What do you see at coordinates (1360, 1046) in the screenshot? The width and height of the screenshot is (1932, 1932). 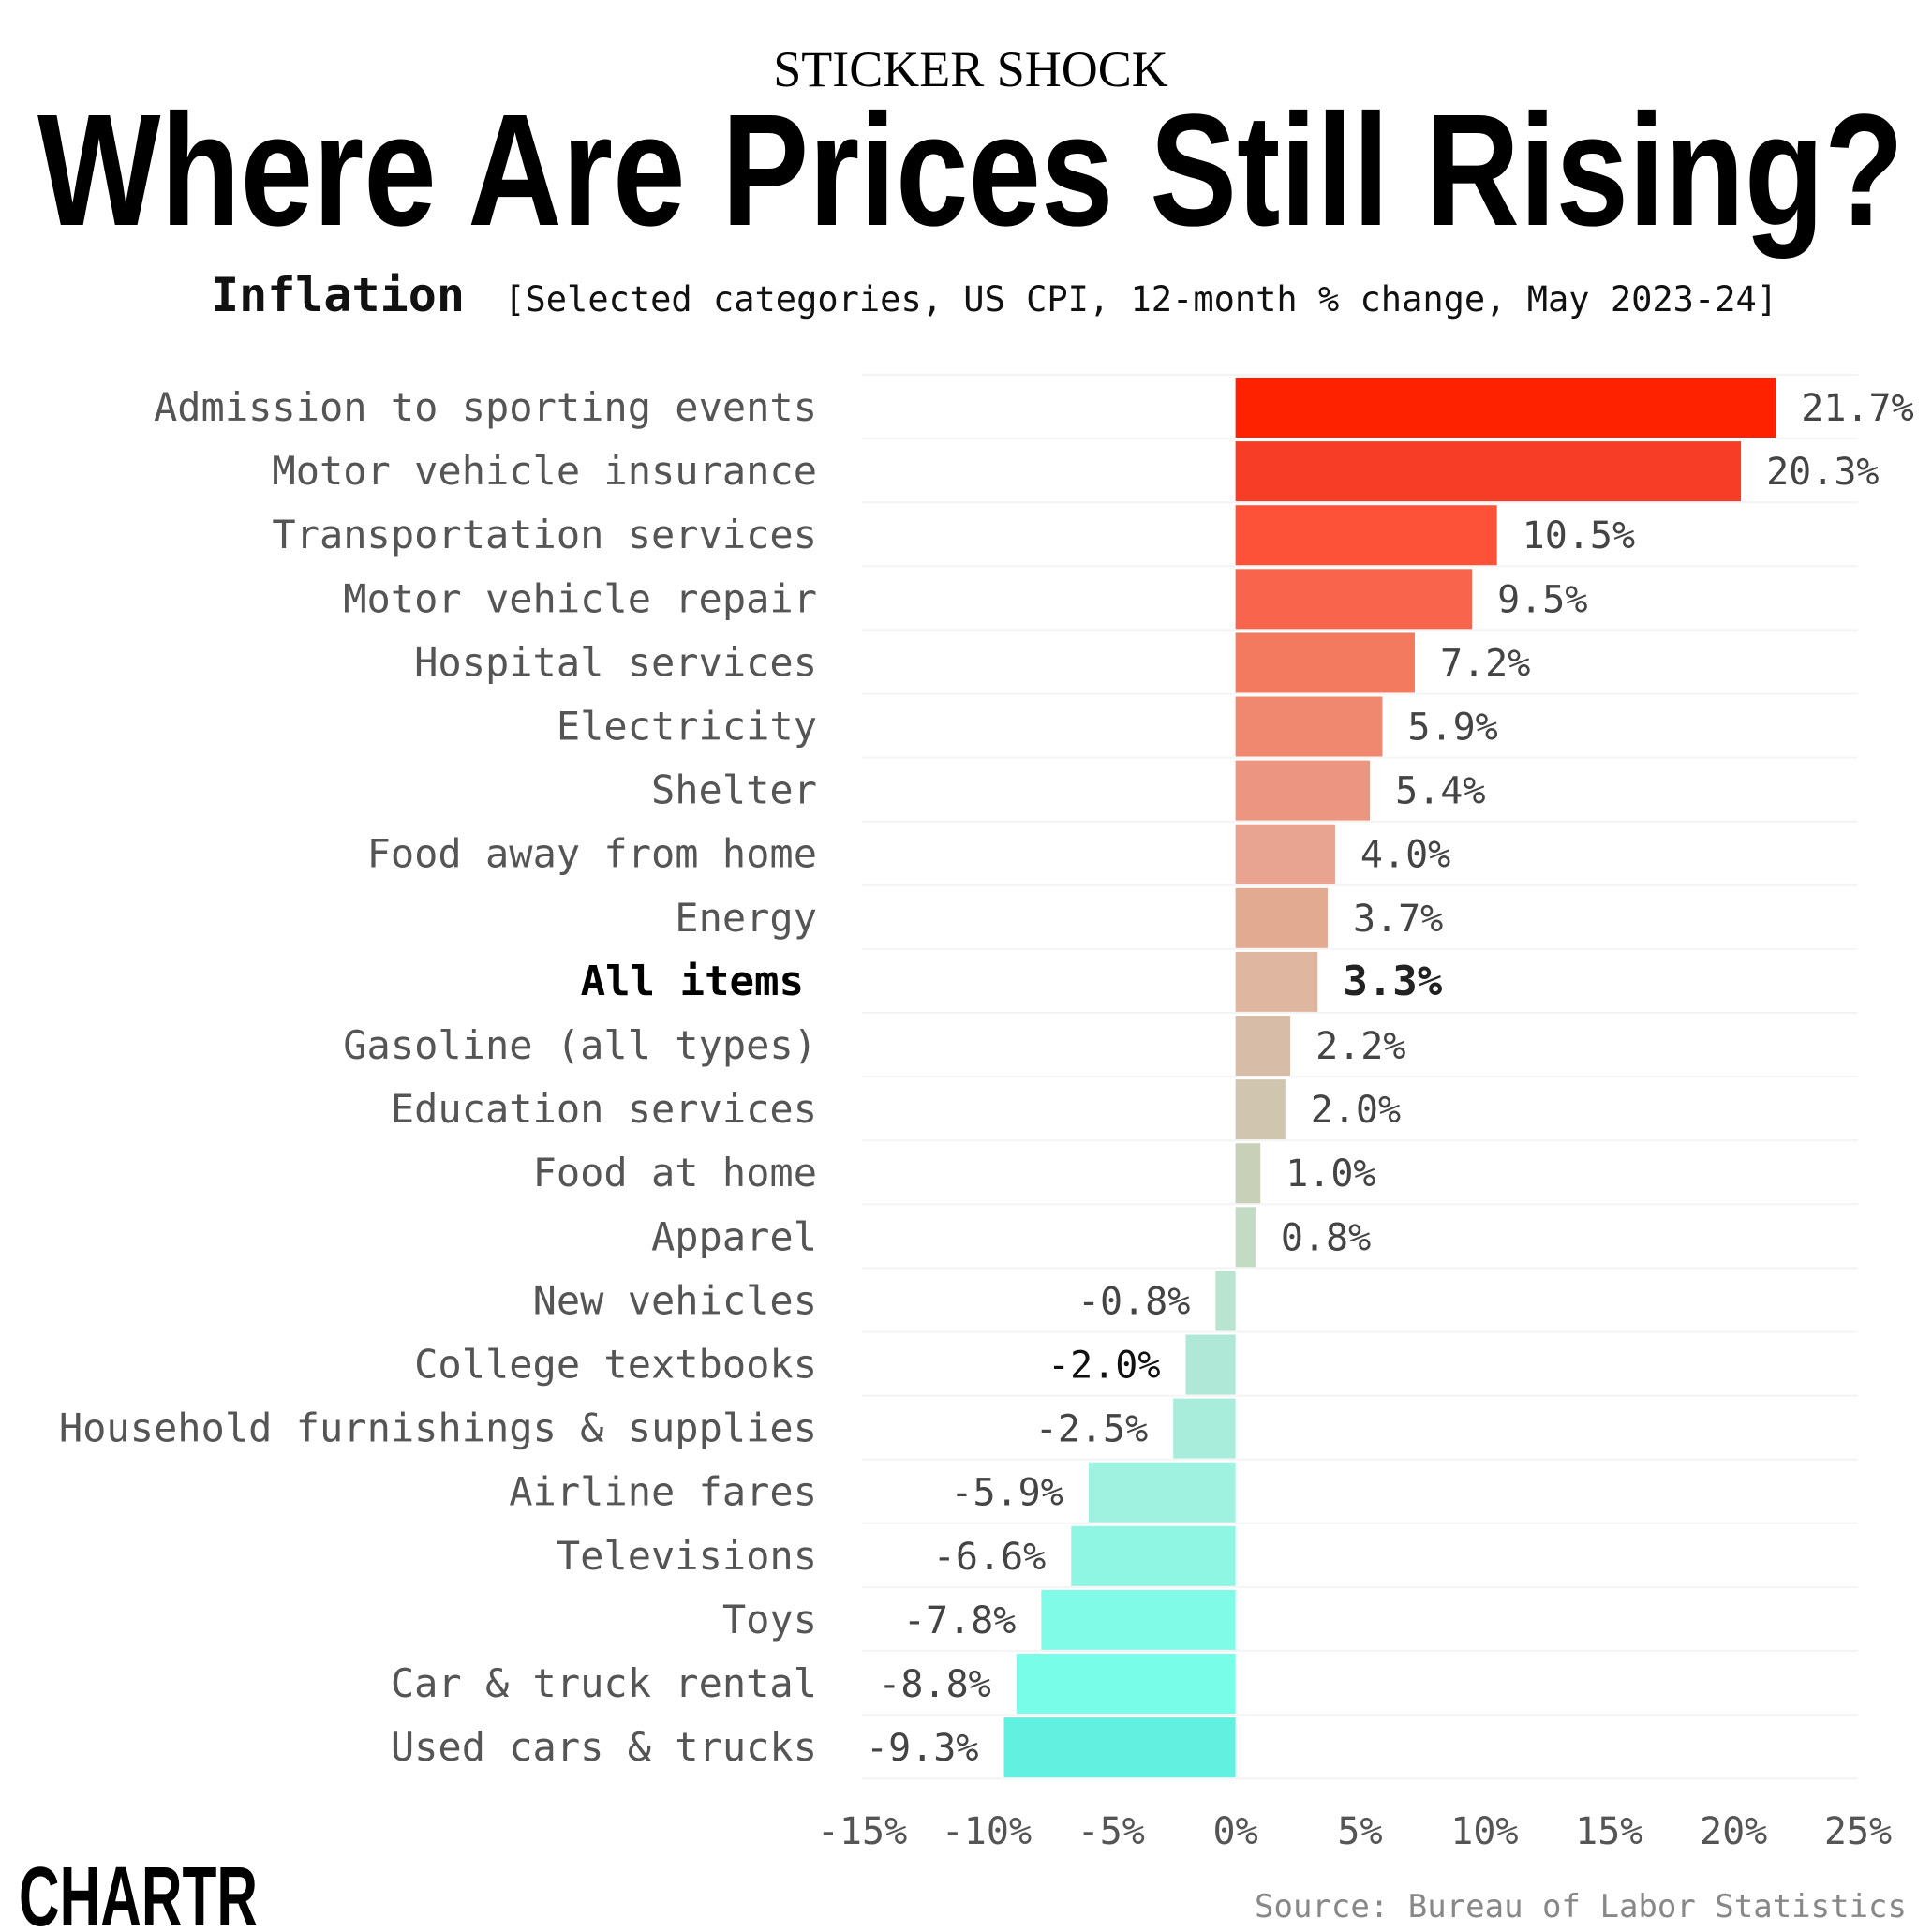 I see `data-label: 2.2%` at bounding box center [1360, 1046].